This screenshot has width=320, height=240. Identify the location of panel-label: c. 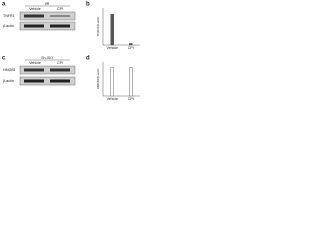
(4, 59).